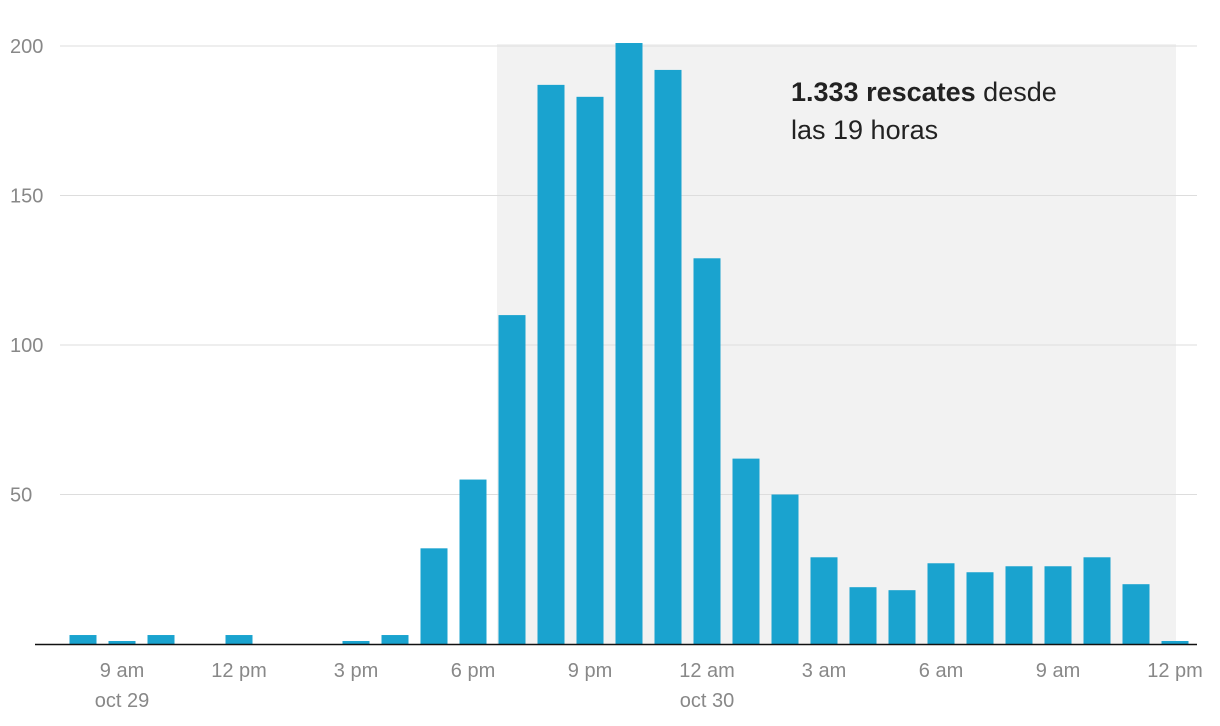  I want to click on x-tick-label: 12 am, so click(707, 671).